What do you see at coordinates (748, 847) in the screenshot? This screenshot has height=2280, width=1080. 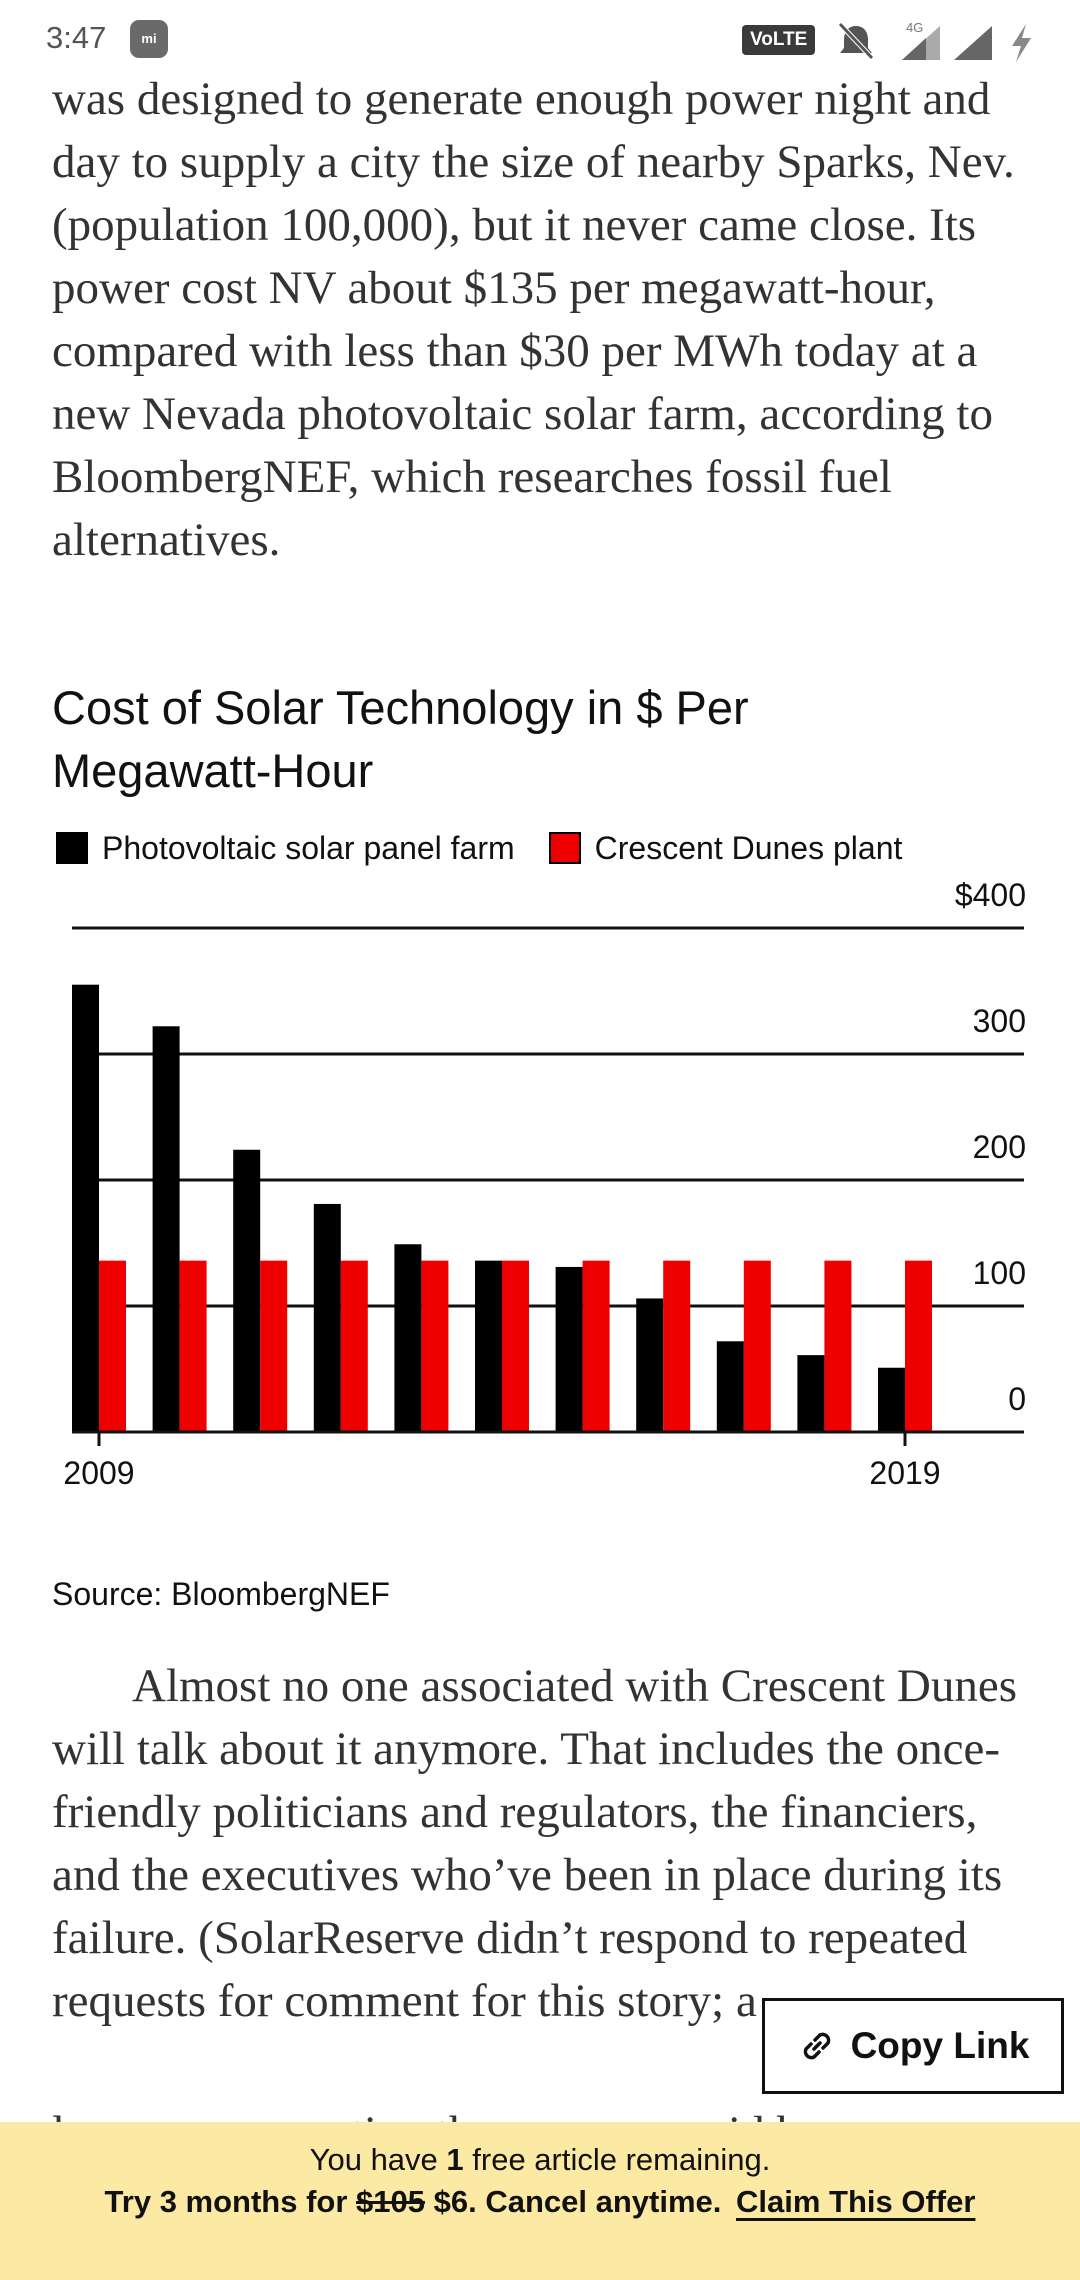 I see `legend-label-crescent: Crescent Dunes plant` at bounding box center [748, 847].